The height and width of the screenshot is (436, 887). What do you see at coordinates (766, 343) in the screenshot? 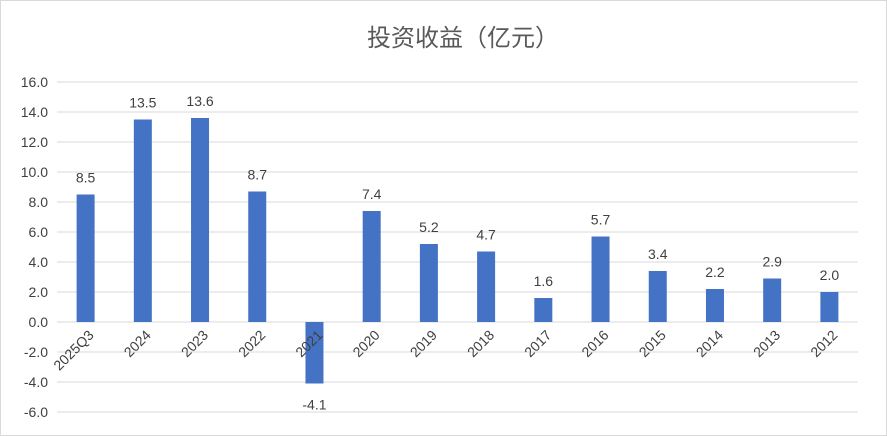
I see `x-tick-label: 2013` at bounding box center [766, 343].